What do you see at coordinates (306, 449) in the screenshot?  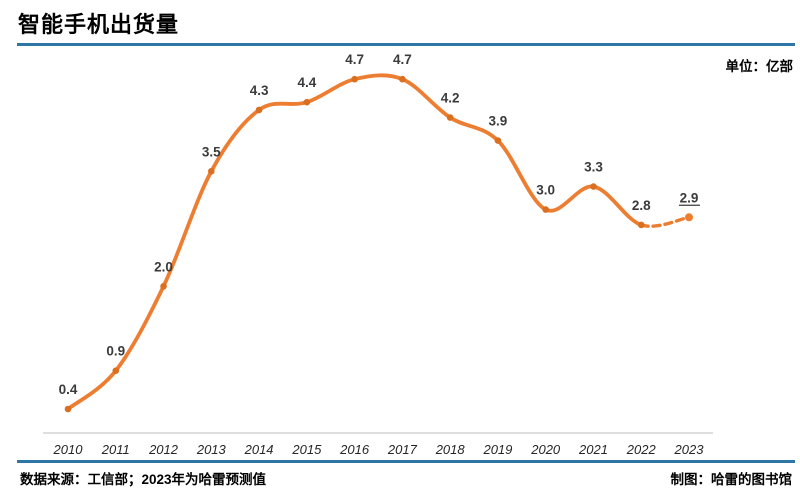 I see `x-tick-2015: 2015` at bounding box center [306, 449].